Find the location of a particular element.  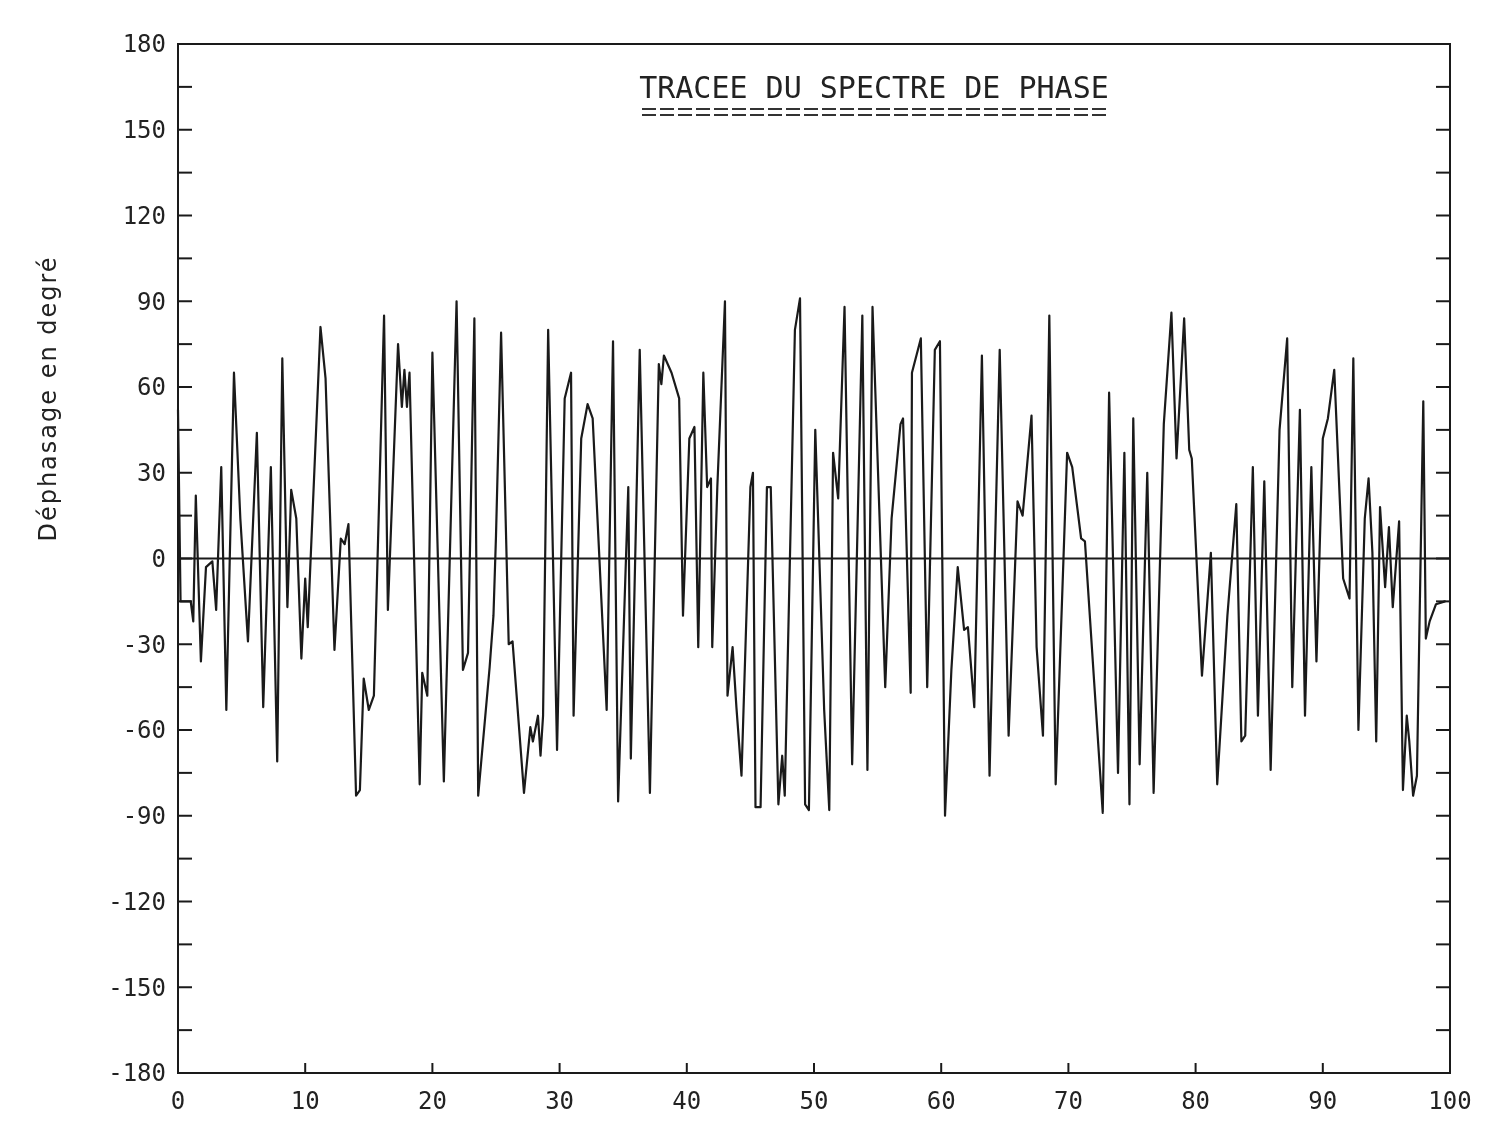

x-tick-label: 10 is located at coordinates (305, 1101).